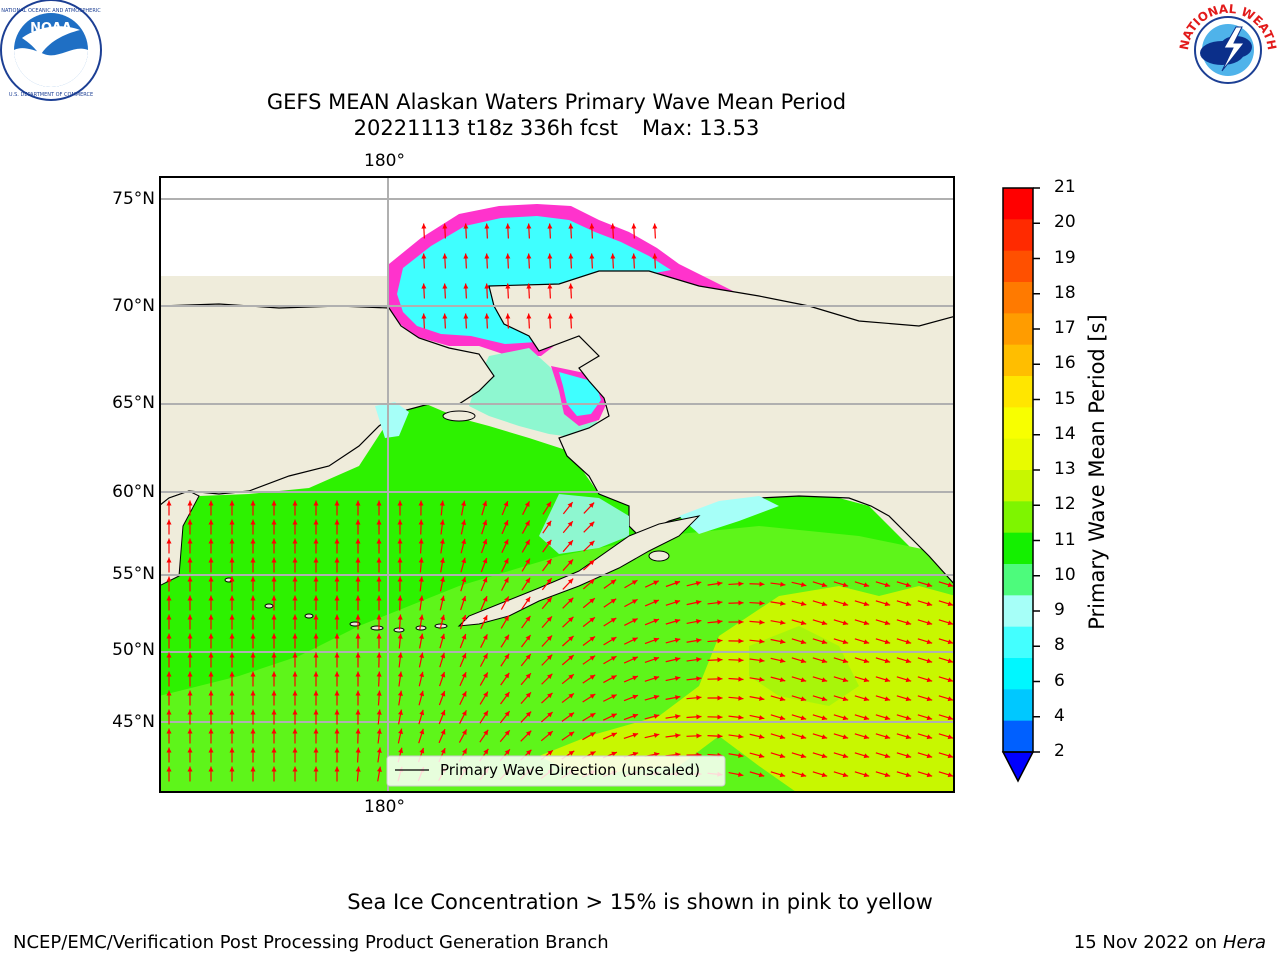 This screenshot has height=960, width=1280. I want to click on bristol-bay-cyan, so click(584, 524).